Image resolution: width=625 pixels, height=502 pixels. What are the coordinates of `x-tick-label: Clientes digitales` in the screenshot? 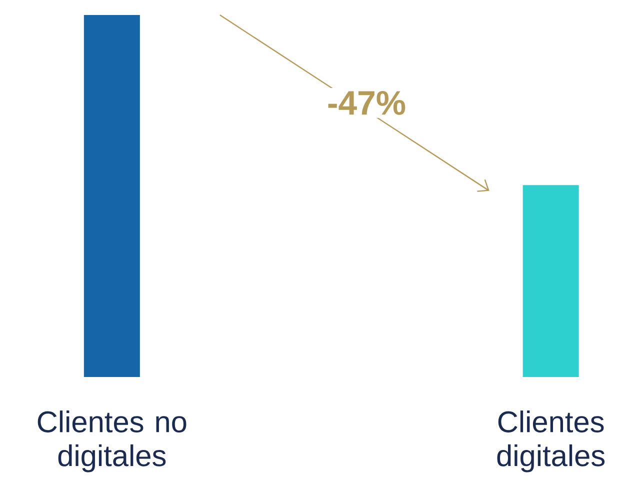 It's located at (551, 441).